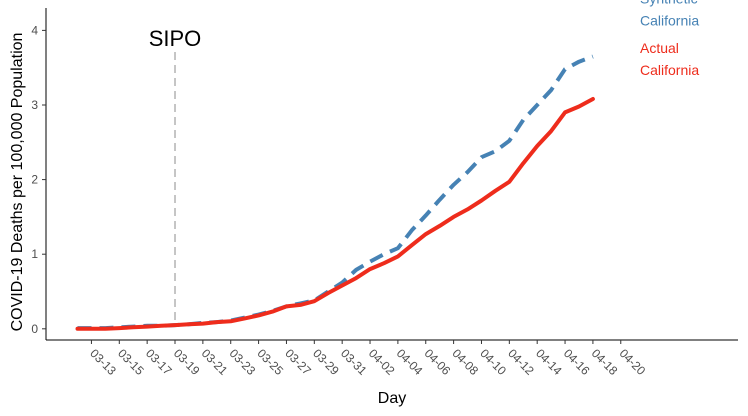  What do you see at coordinates (270, 362) in the screenshot?
I see `x-tick-label: 03-25` at bounding box center [270, 362].